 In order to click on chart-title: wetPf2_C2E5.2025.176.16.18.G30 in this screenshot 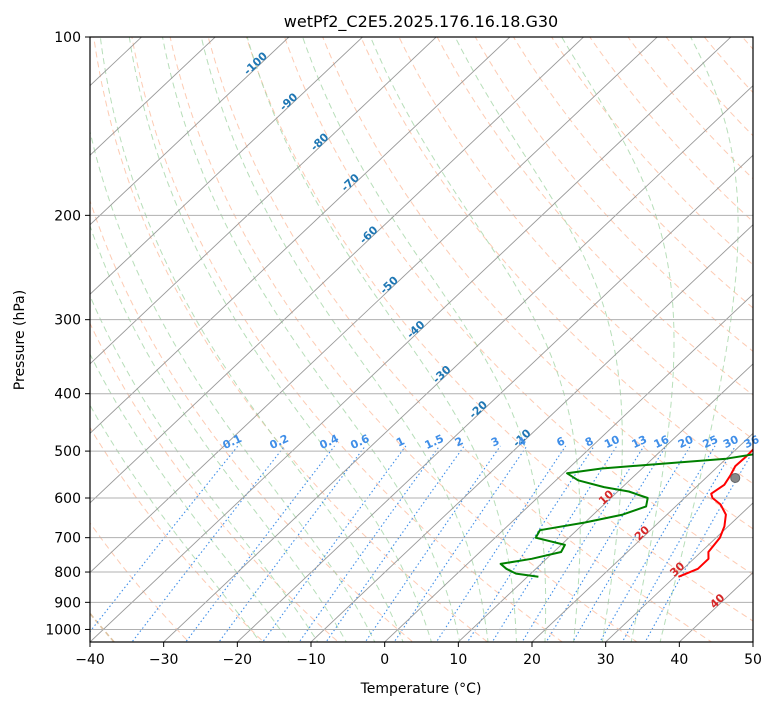, I will do `click(421, 22)`.